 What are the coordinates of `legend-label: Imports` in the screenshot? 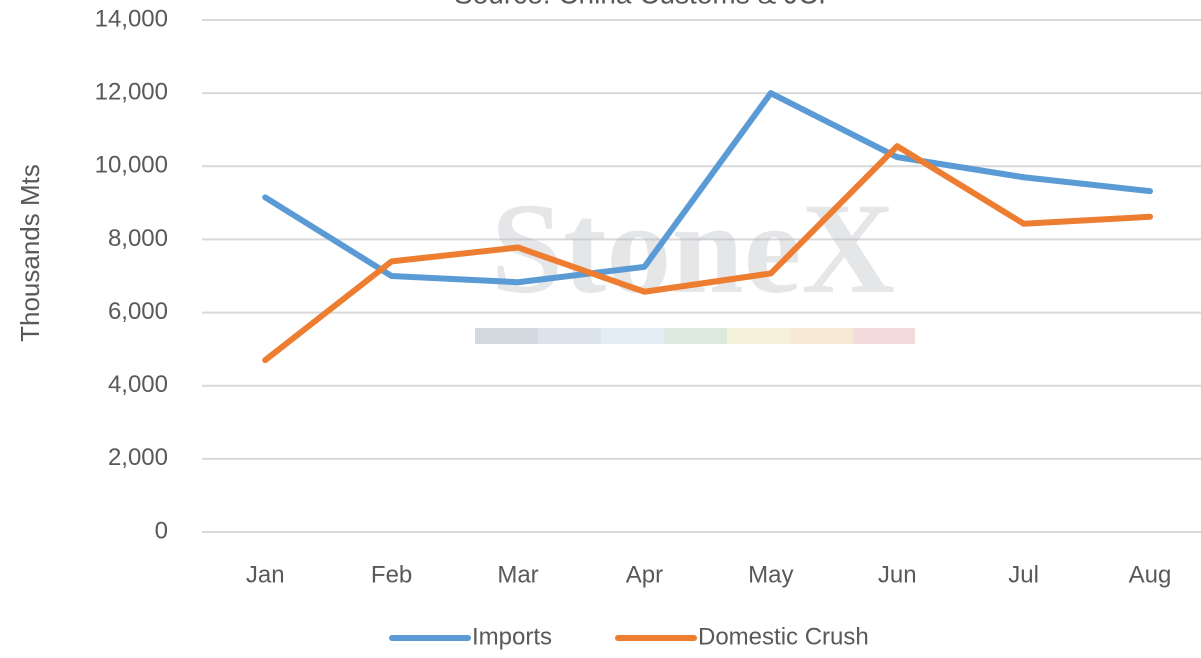 It's located at (512, 636).